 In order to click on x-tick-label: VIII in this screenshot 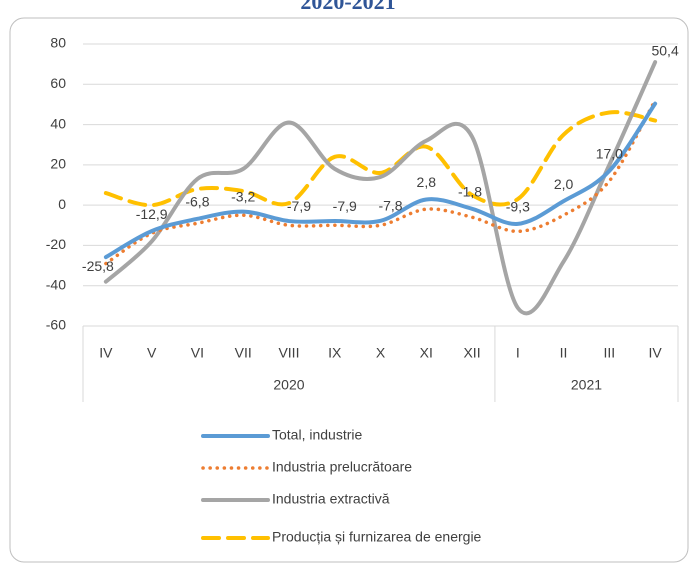, I will do `click(288, 353)`.